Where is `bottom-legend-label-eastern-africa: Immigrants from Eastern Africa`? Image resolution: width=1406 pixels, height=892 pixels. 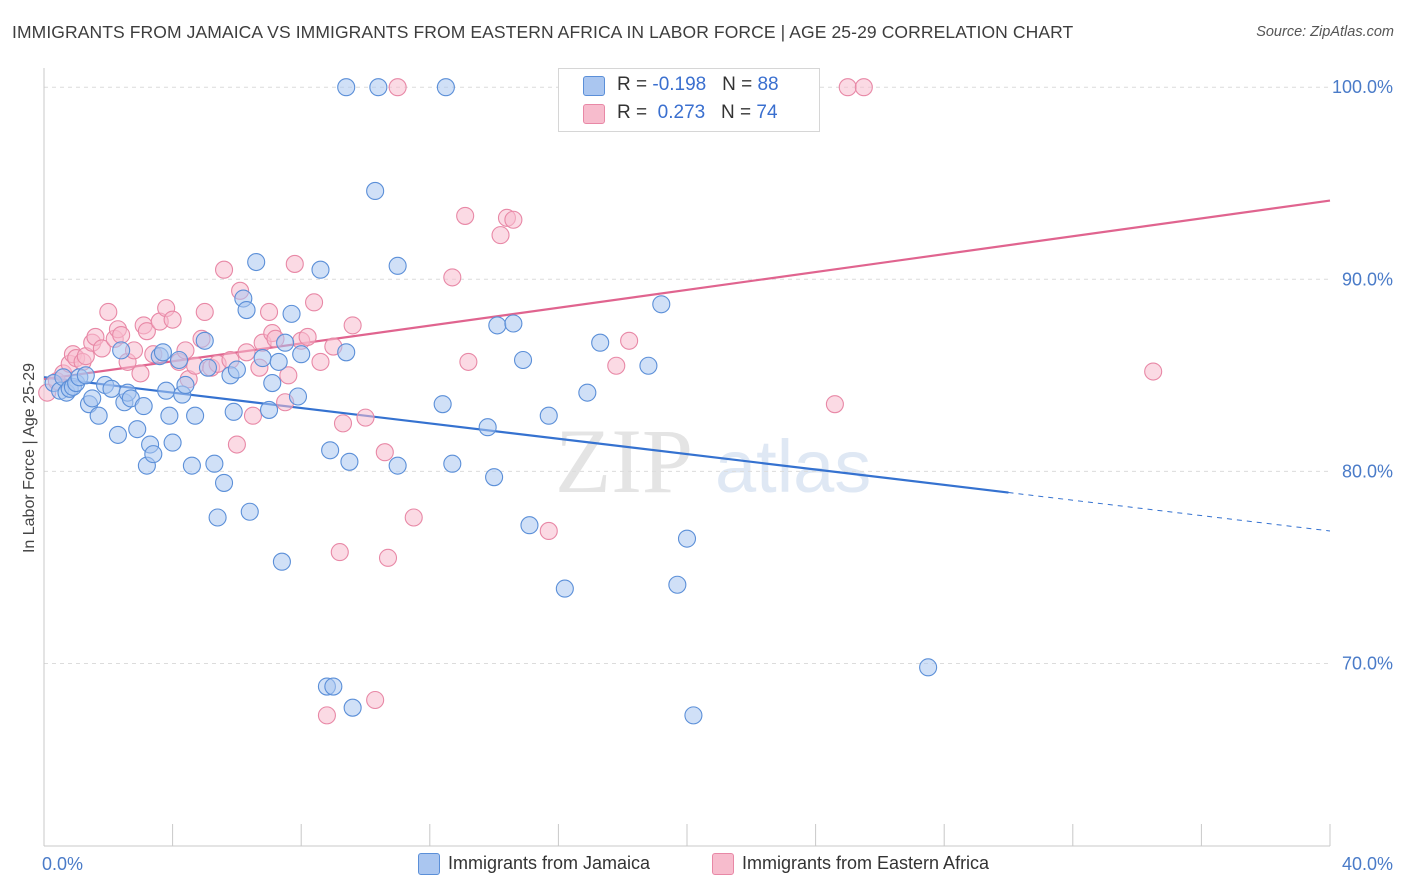
bottom-legend-label-eastern-africa: Immigrants from Eastern Africa is located at coordinates (866, 863).